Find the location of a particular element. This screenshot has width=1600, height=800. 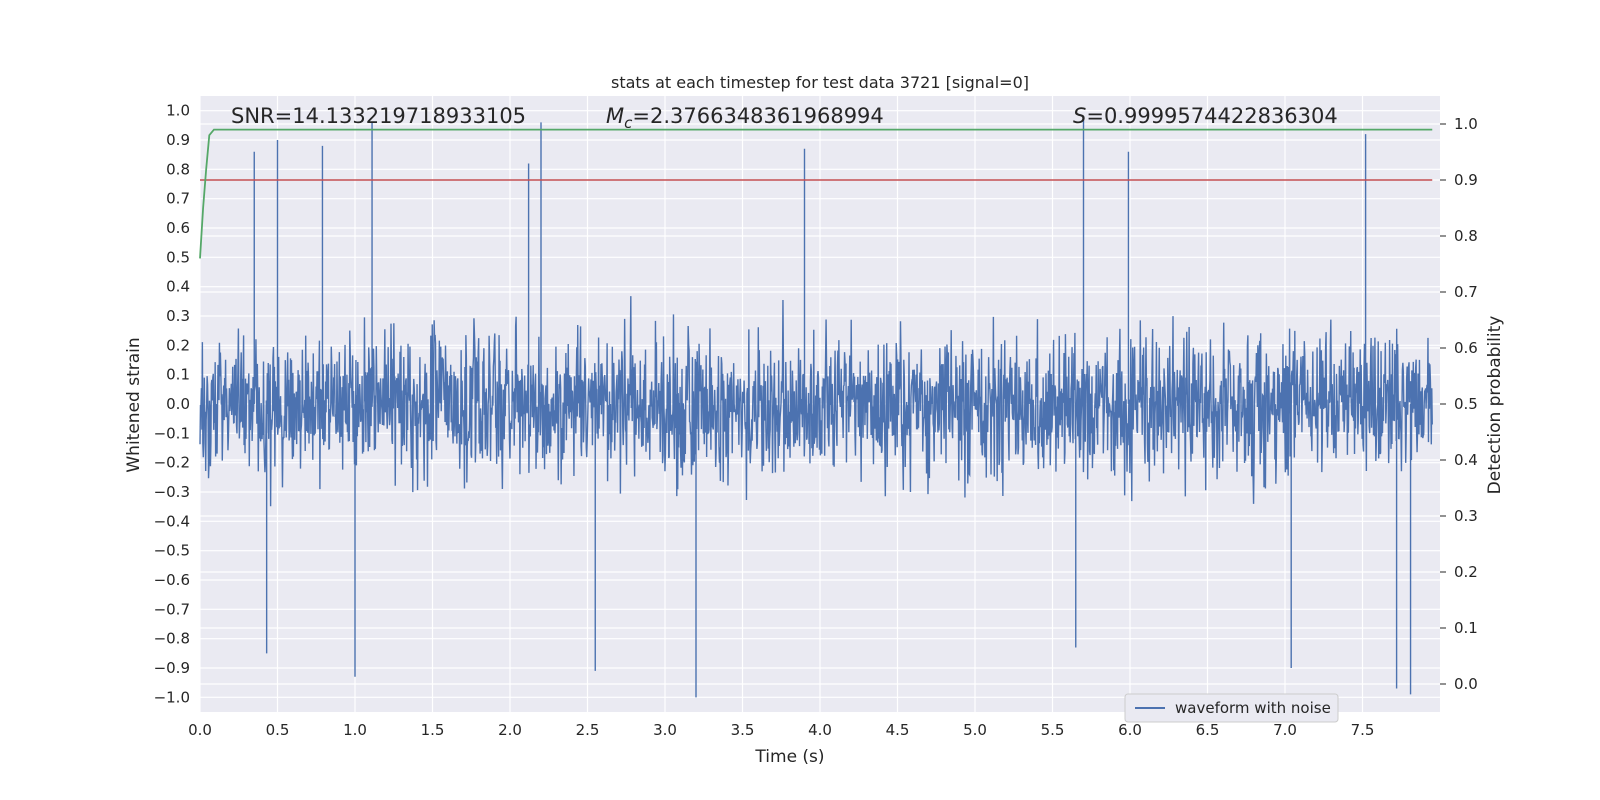

legend-box is located at coordinates (1231, 708).